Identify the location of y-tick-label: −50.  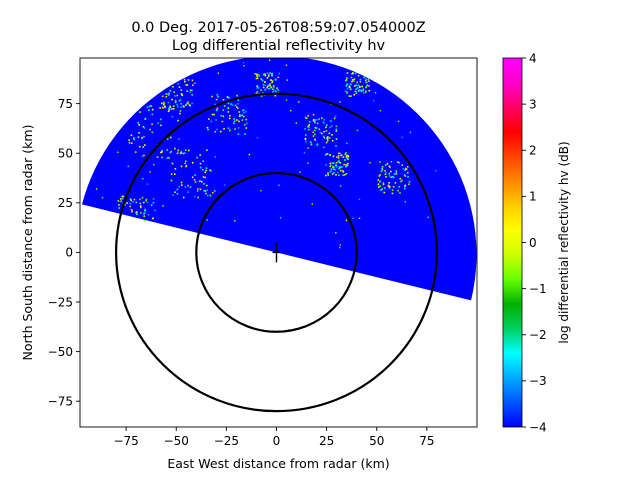
(60, 352).